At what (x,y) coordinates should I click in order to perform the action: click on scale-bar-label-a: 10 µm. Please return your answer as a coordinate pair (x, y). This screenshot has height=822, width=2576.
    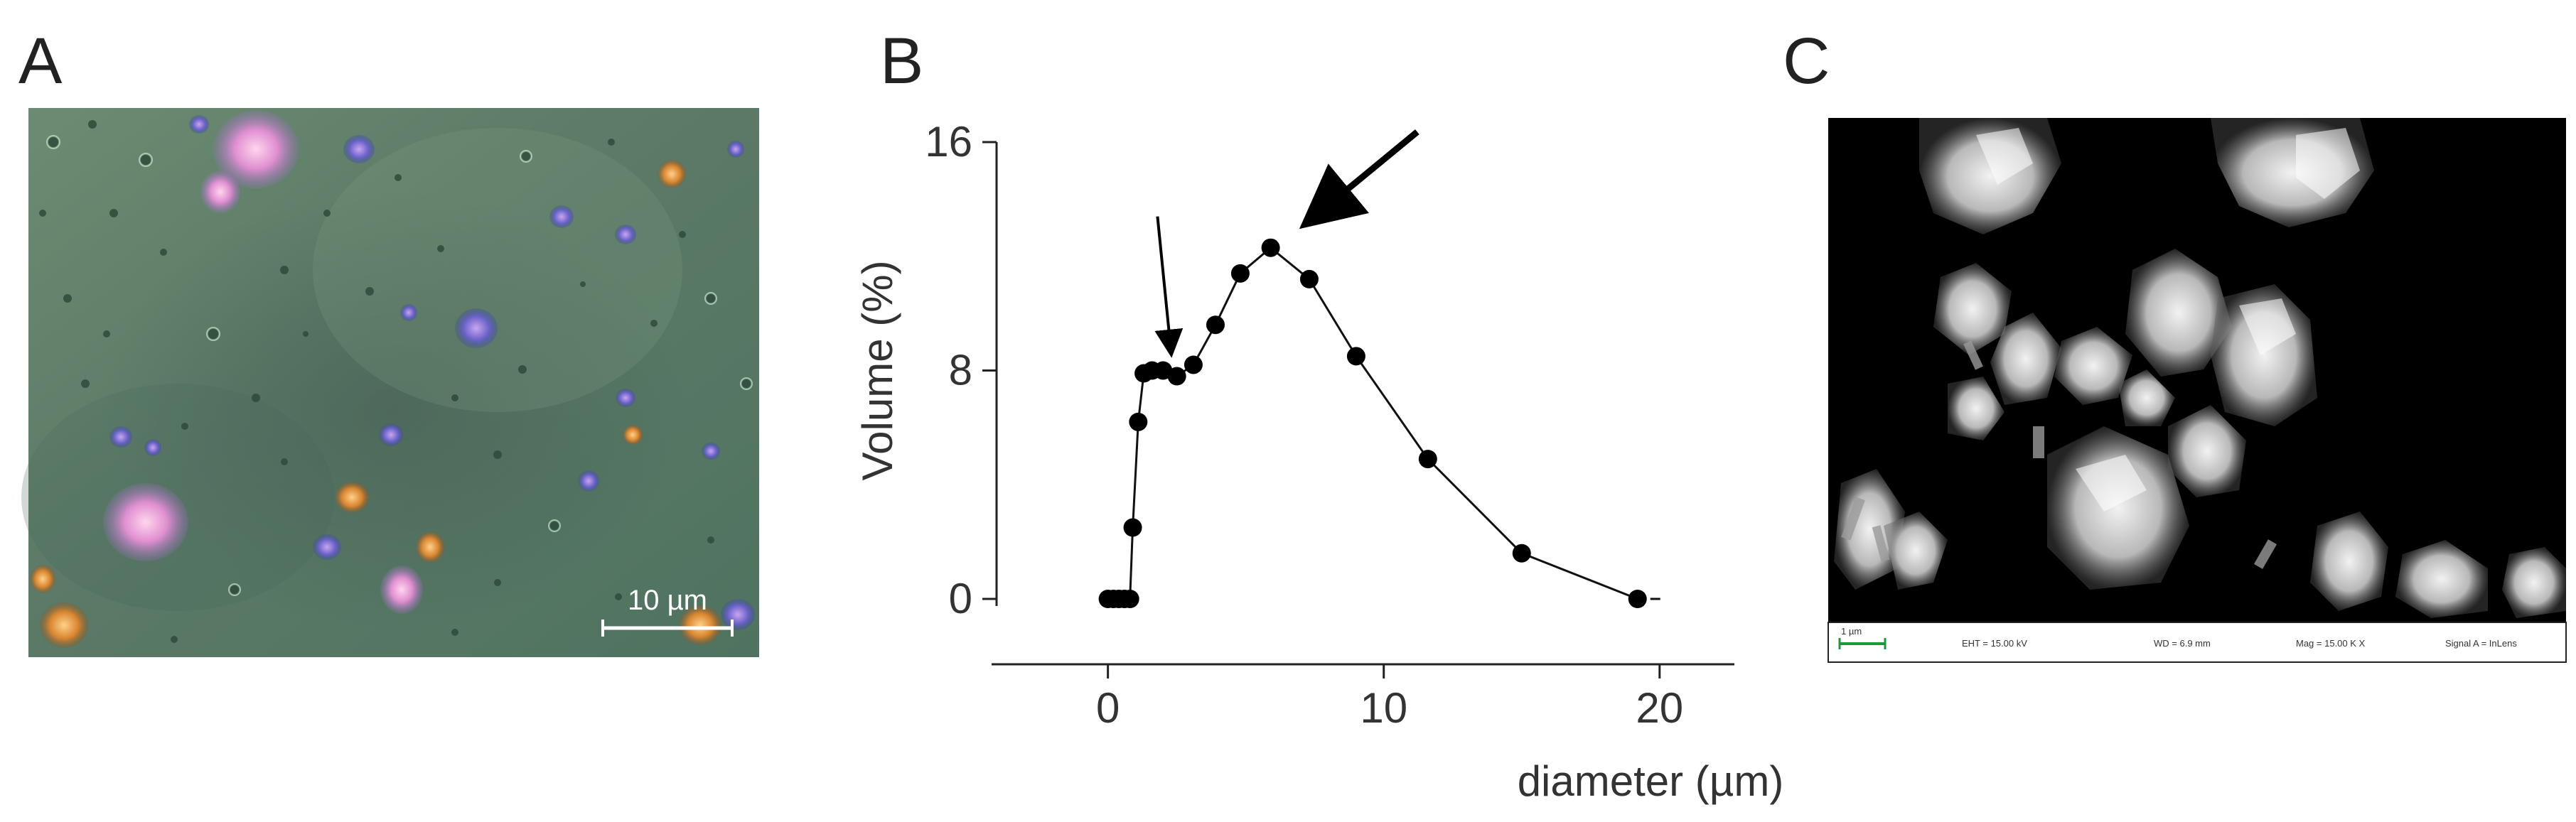
    Looking at the image, I should click on (667, 600).